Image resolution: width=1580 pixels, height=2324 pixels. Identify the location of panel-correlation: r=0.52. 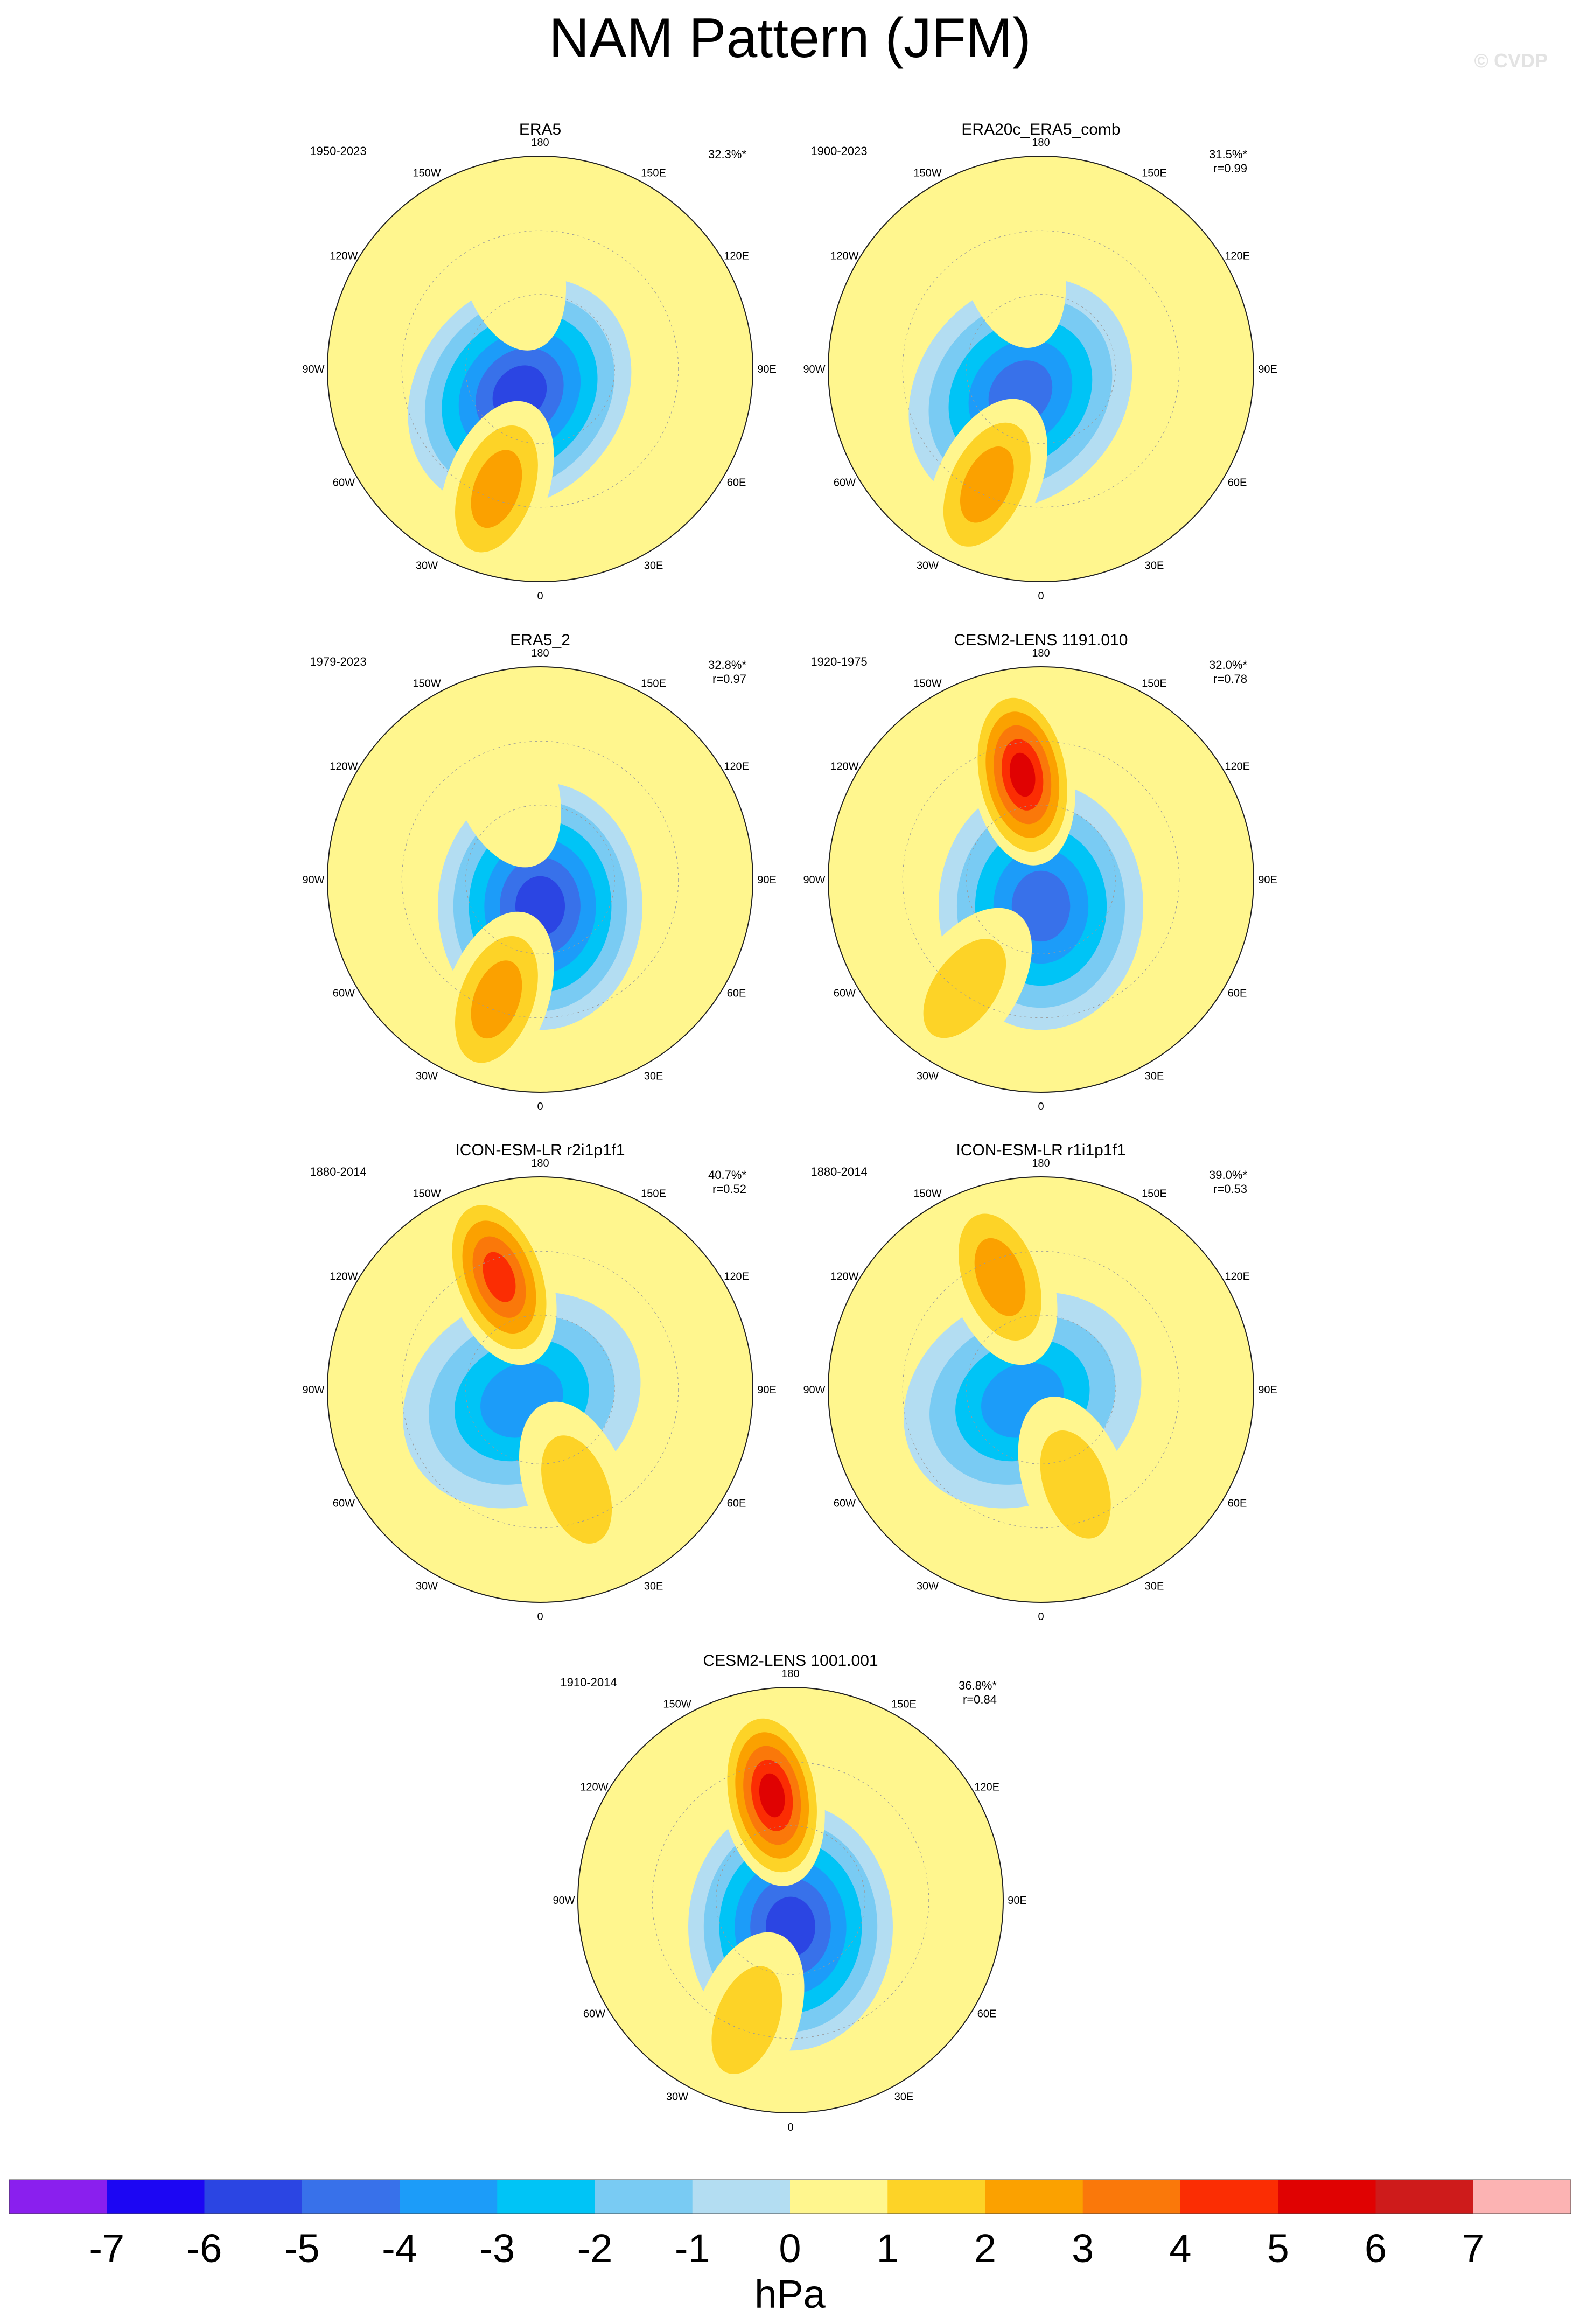
(729, 1189).